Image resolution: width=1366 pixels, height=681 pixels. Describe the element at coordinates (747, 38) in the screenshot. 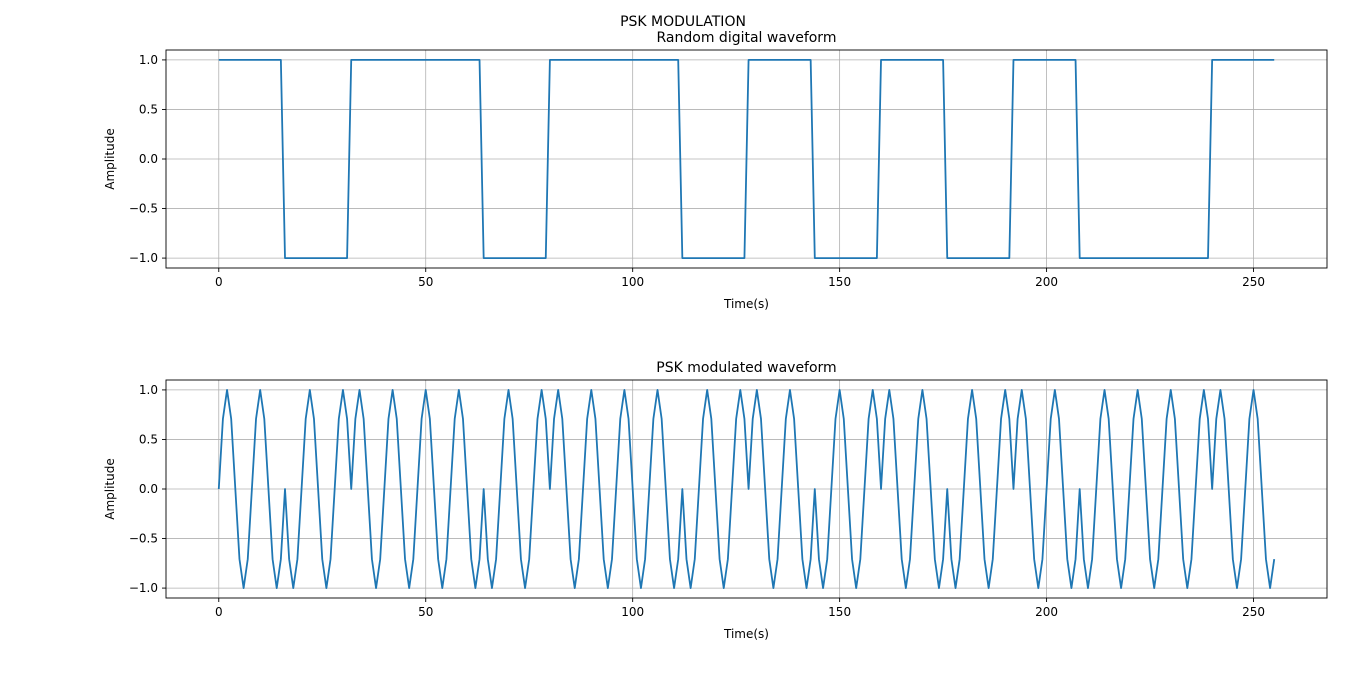

I see `subplot-title: Random digital waveform` at that location.